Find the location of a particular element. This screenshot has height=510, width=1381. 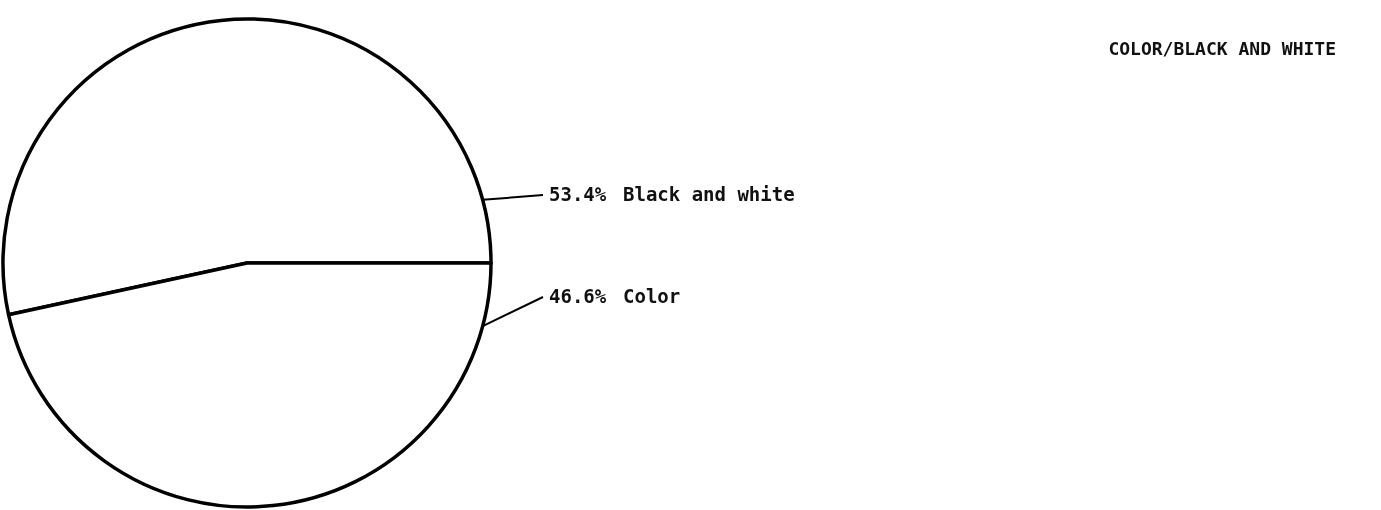

data-label: 53.4% is located at coordinates (578, 194).